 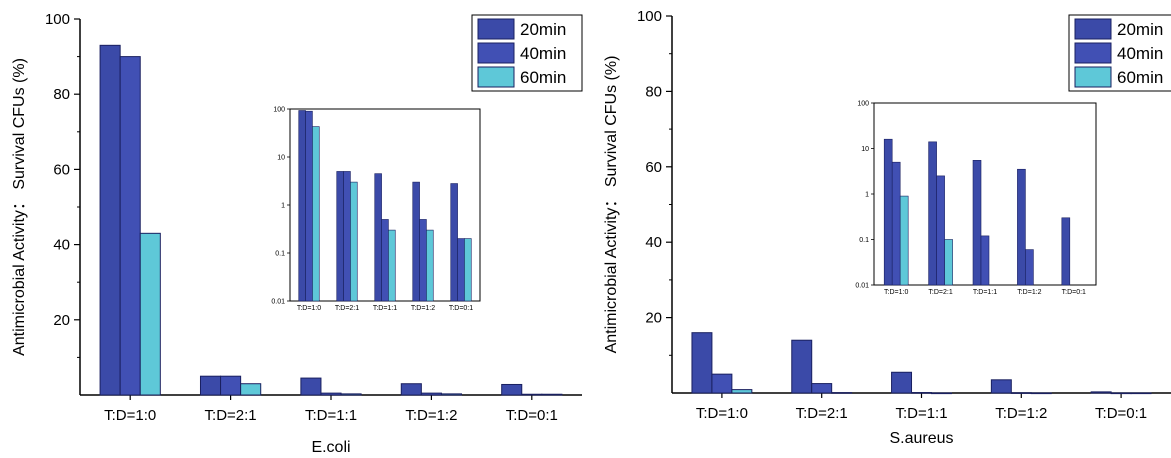 I want to click on legend-swatch-40min, so click(x=1093, y=53).